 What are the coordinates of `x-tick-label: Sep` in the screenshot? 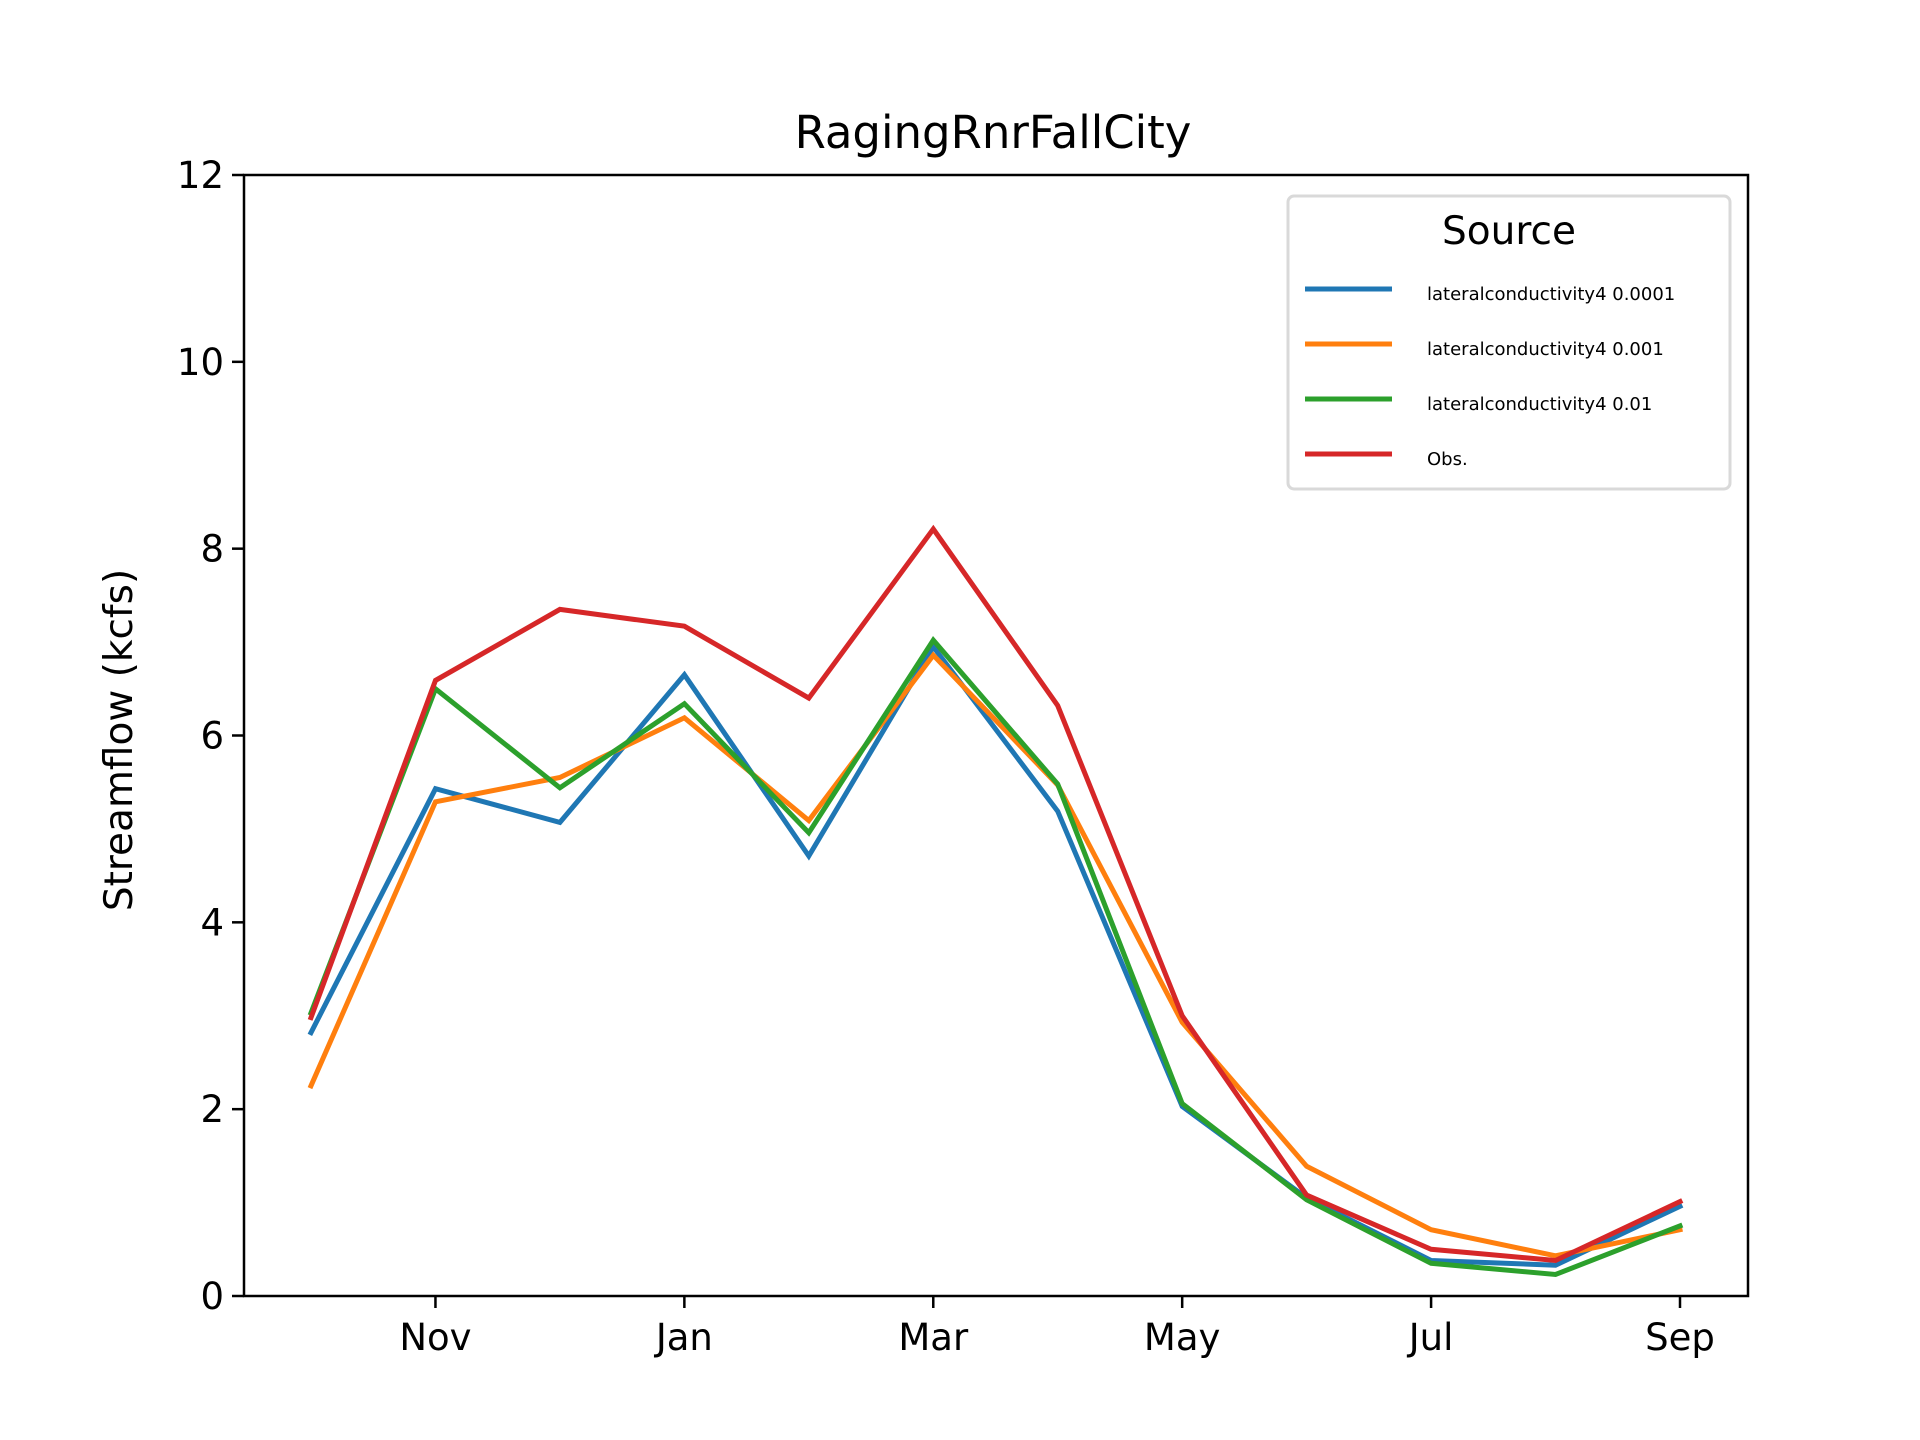 It's located at (1680, 1337).